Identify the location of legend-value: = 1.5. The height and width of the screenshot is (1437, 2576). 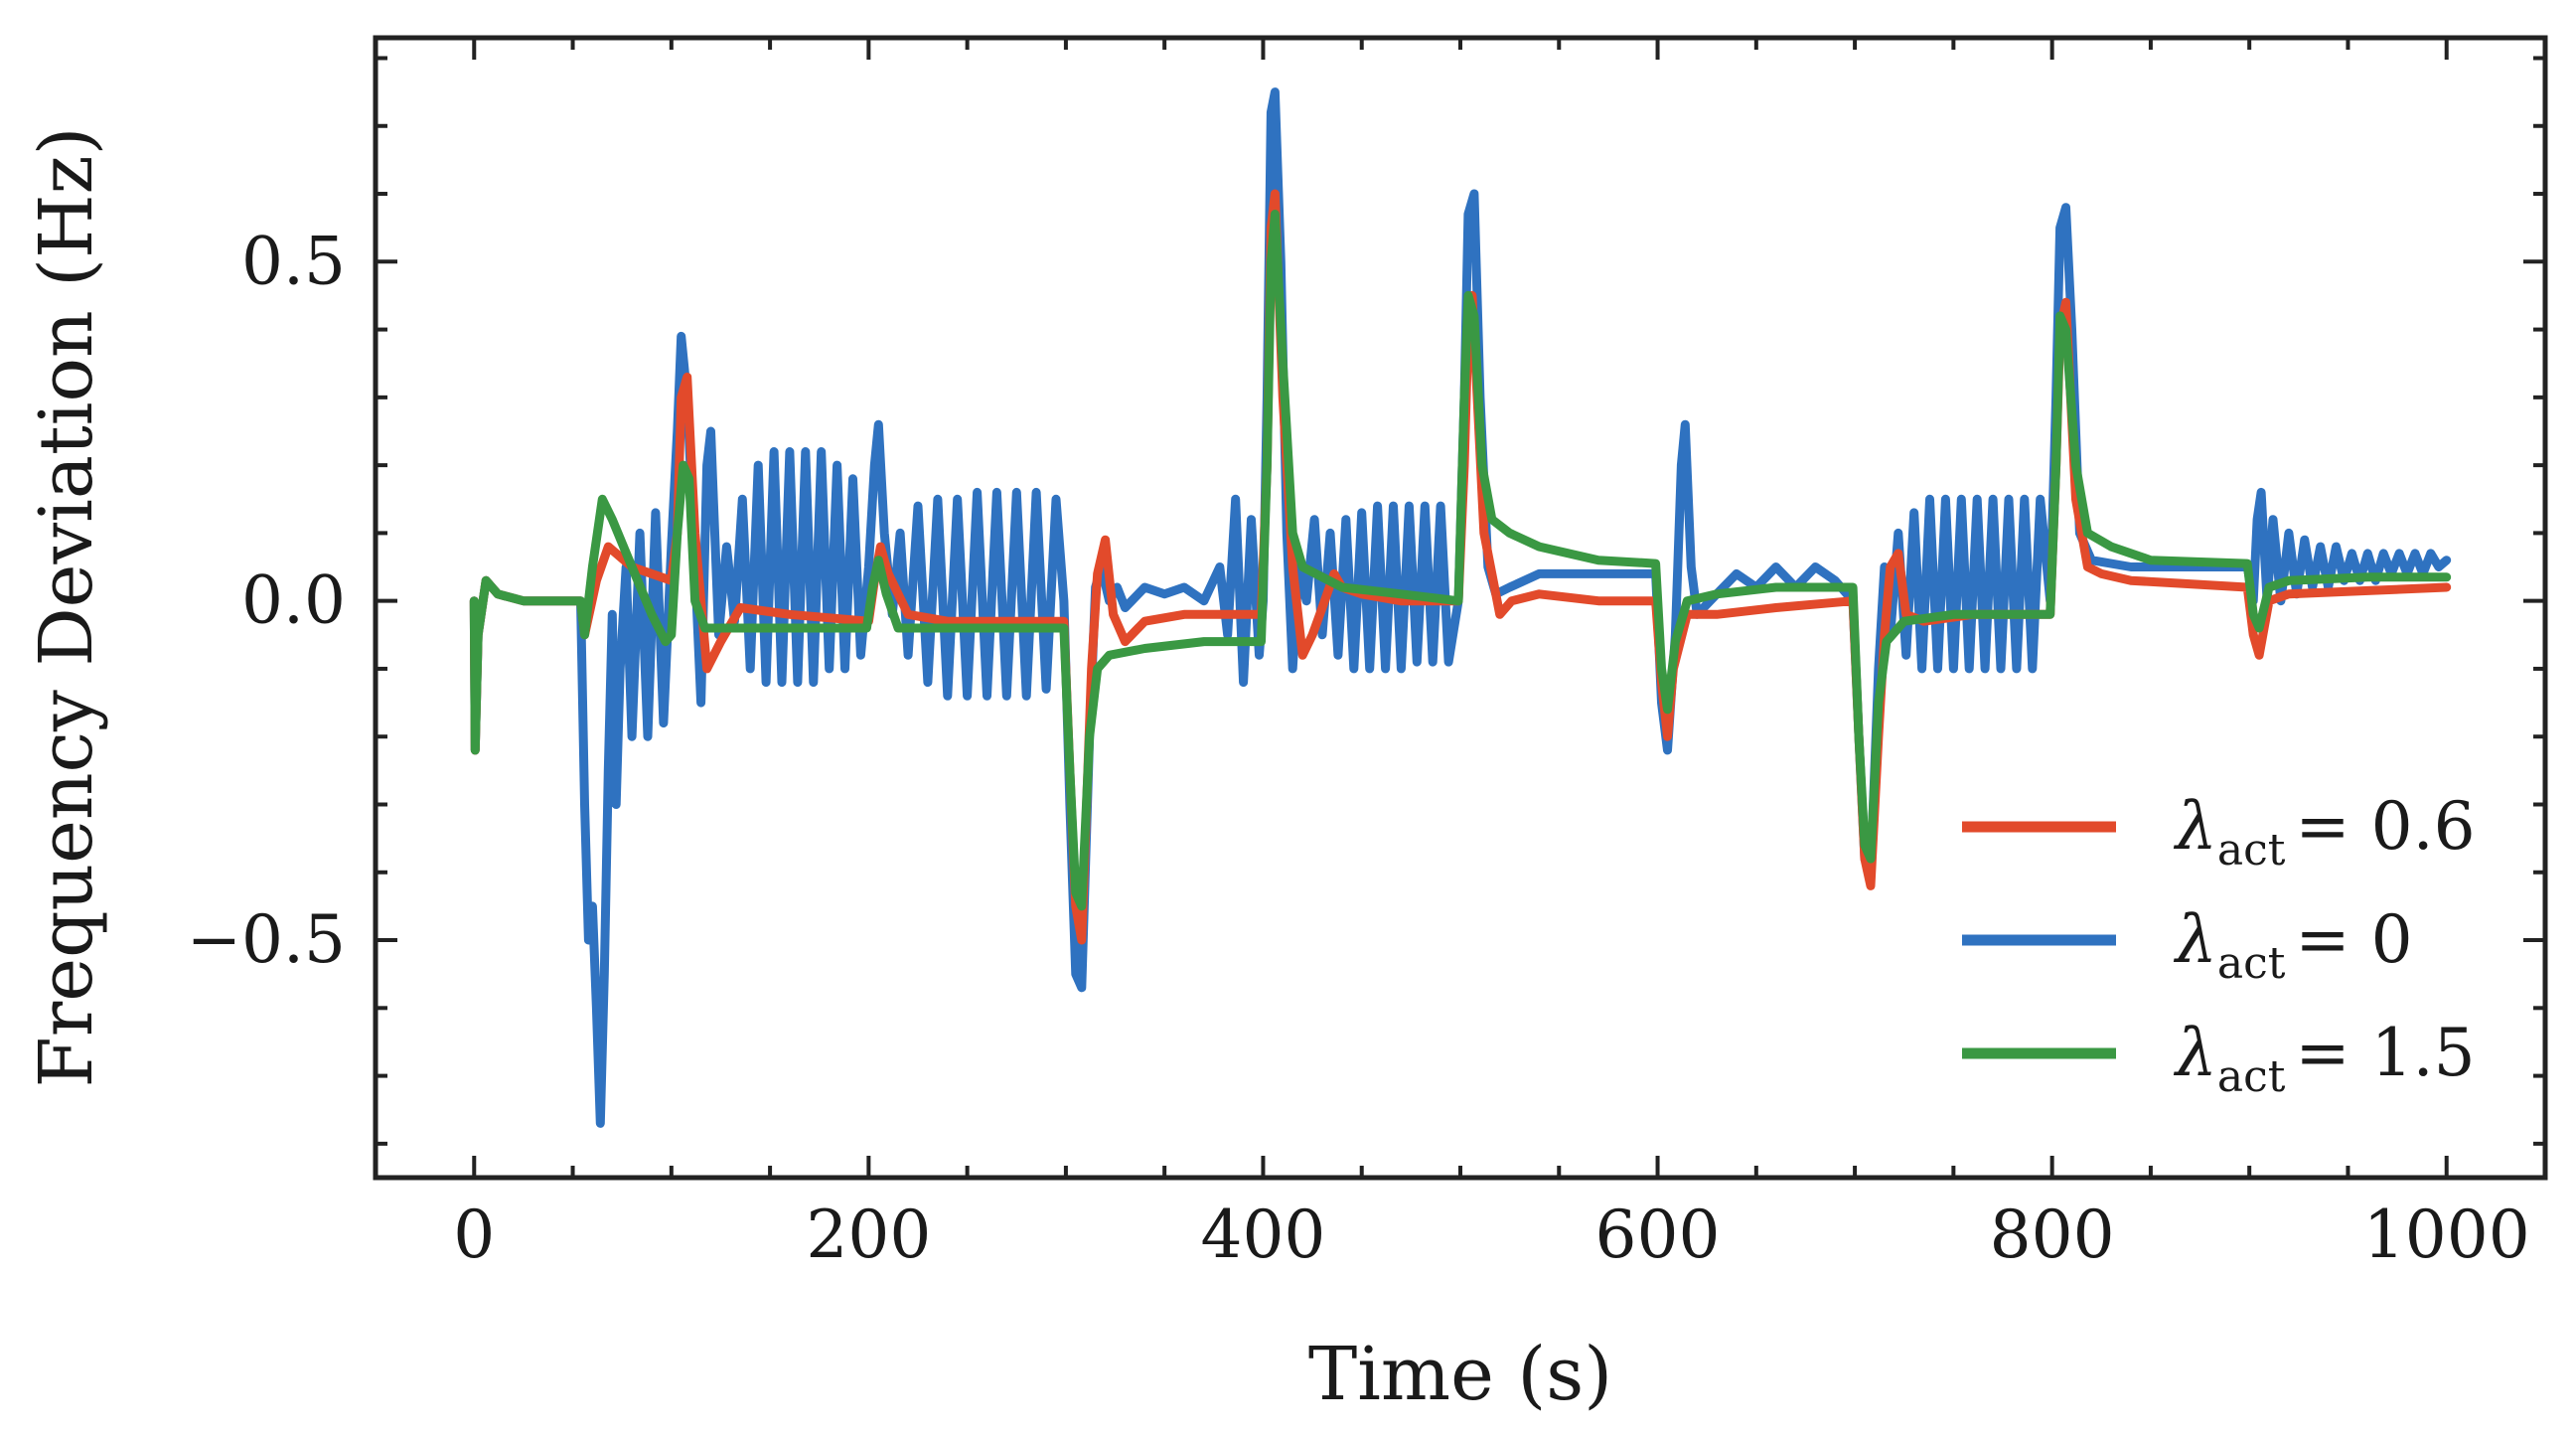
(2385, 1053).